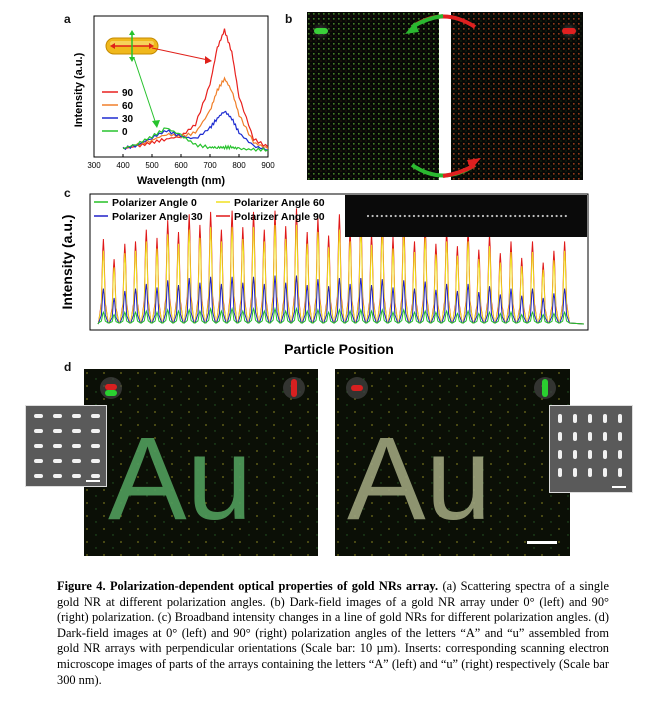 This screenshot has width=646, height=728. I want to click on rod-icon-red-horizontal, so click(111, 387).